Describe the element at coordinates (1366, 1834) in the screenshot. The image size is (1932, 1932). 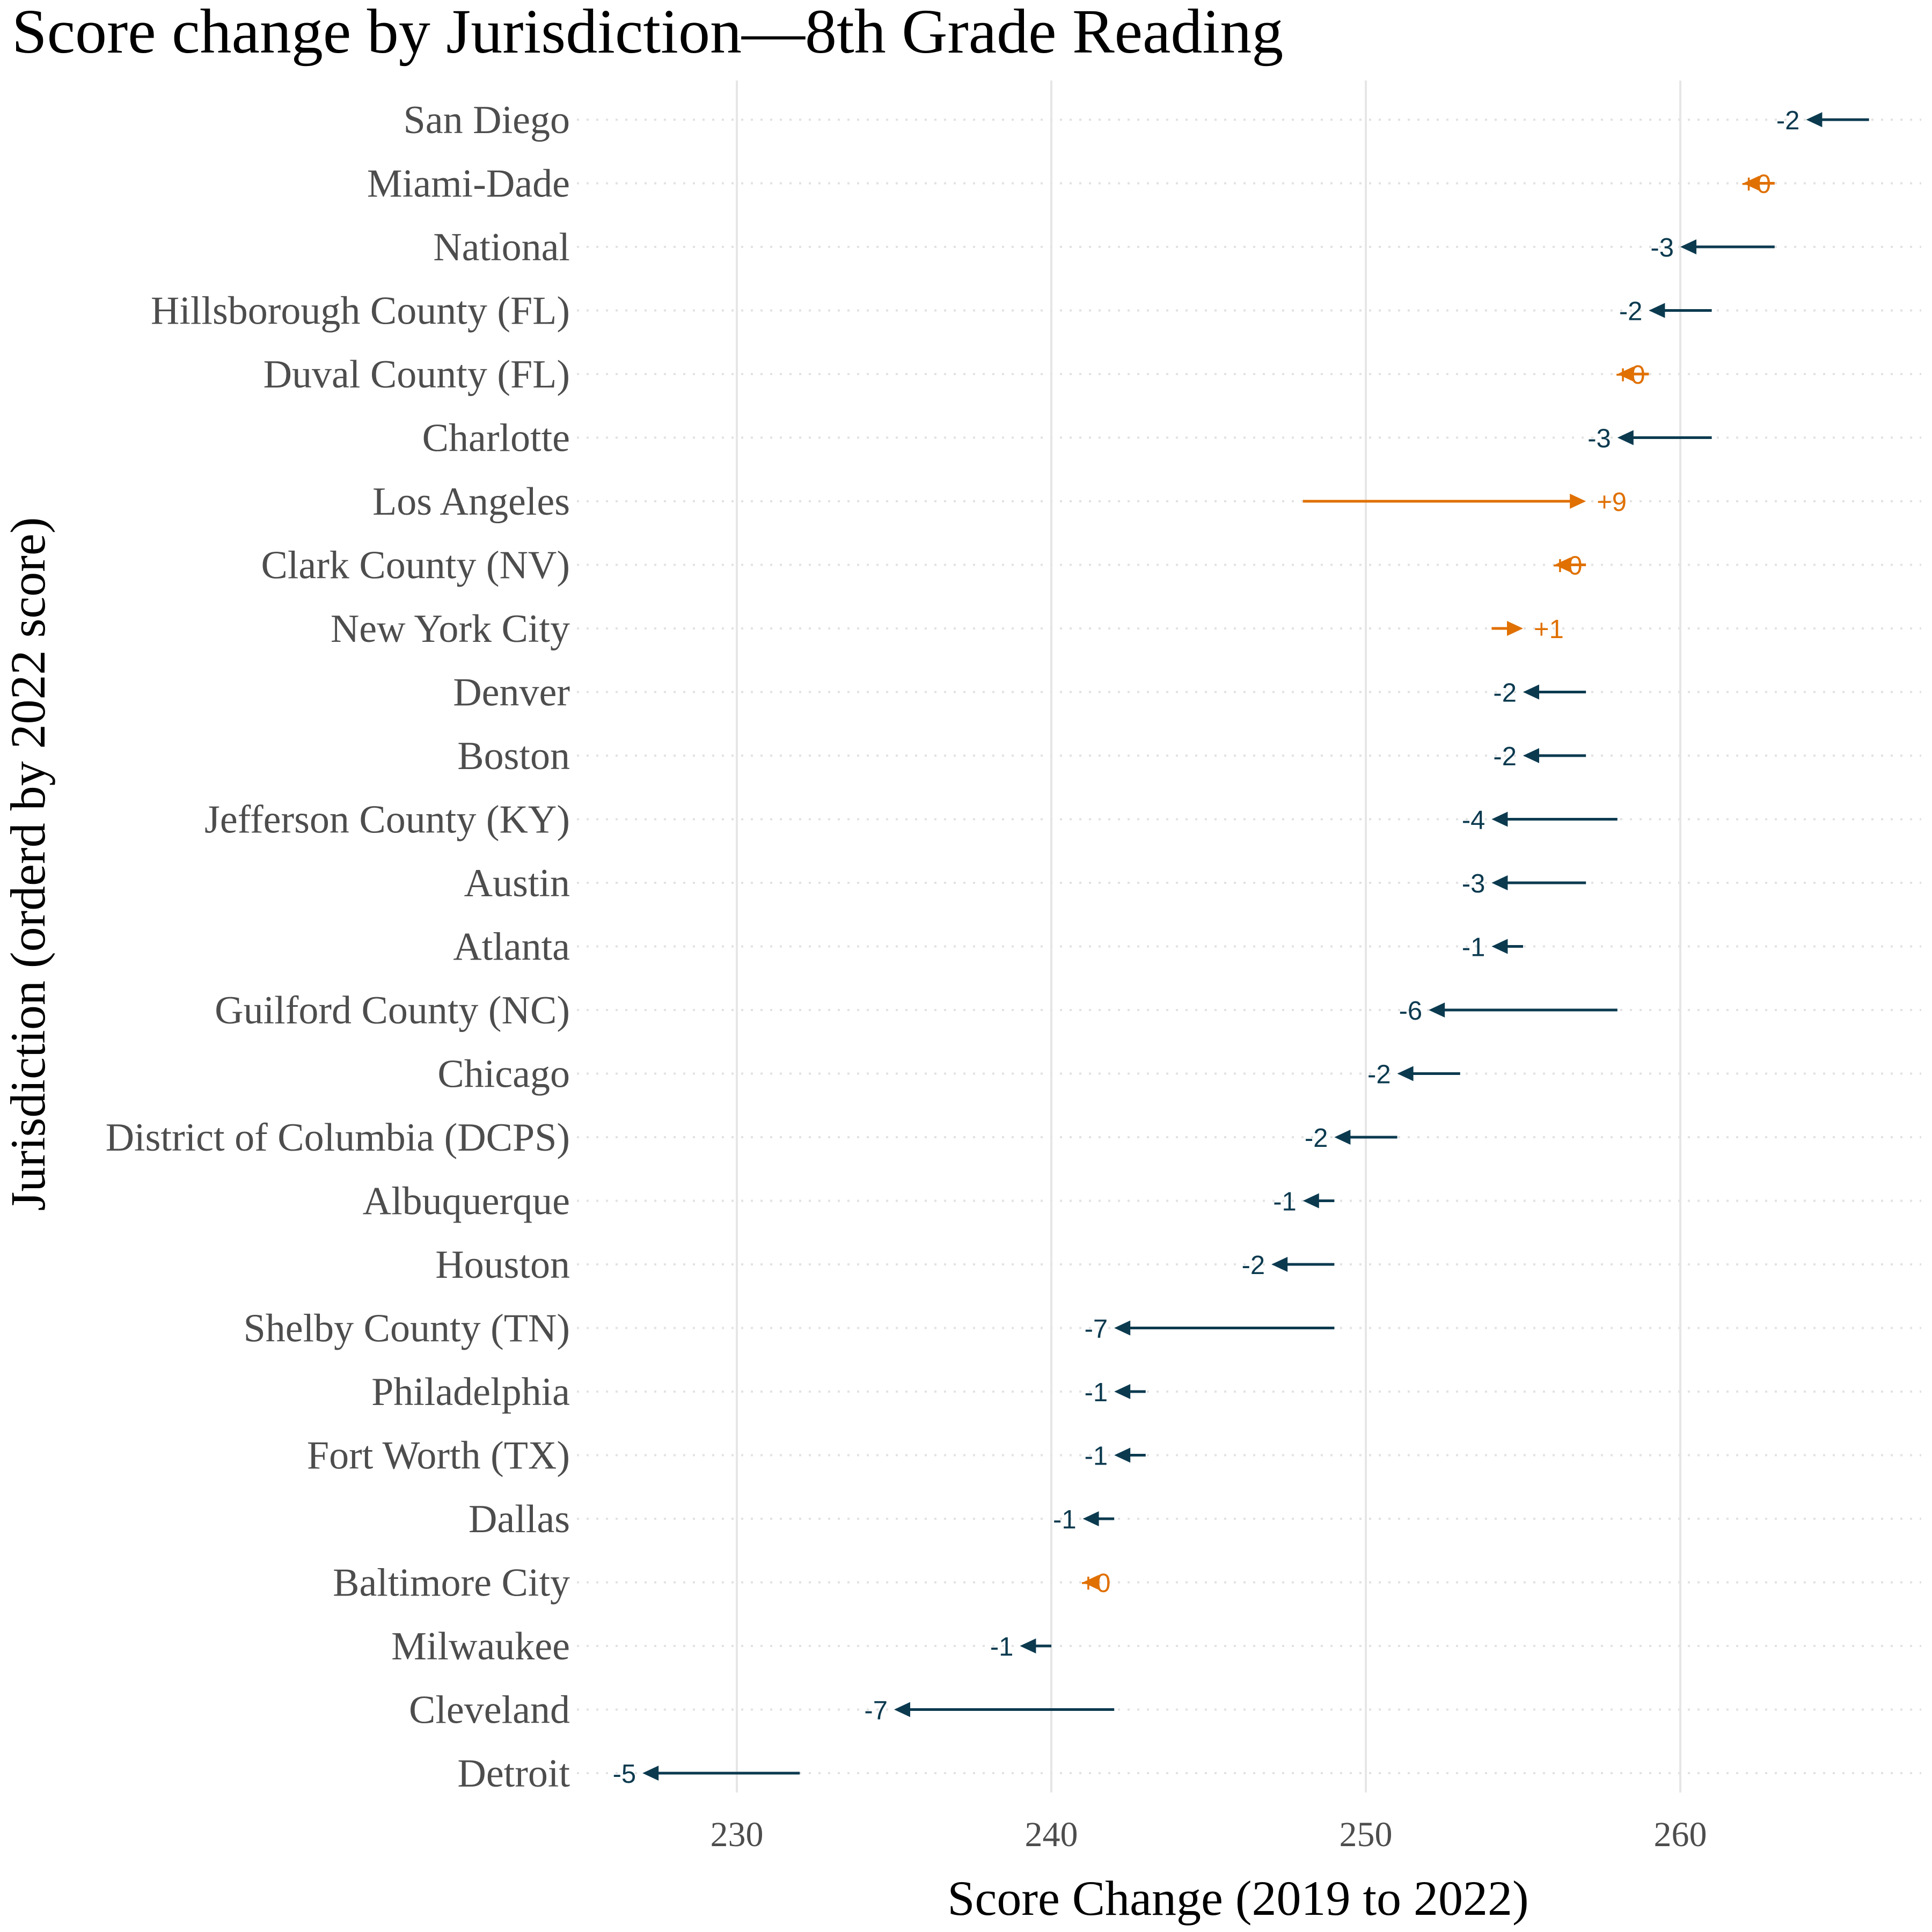
I see `x-tick-label: 250` at that location.